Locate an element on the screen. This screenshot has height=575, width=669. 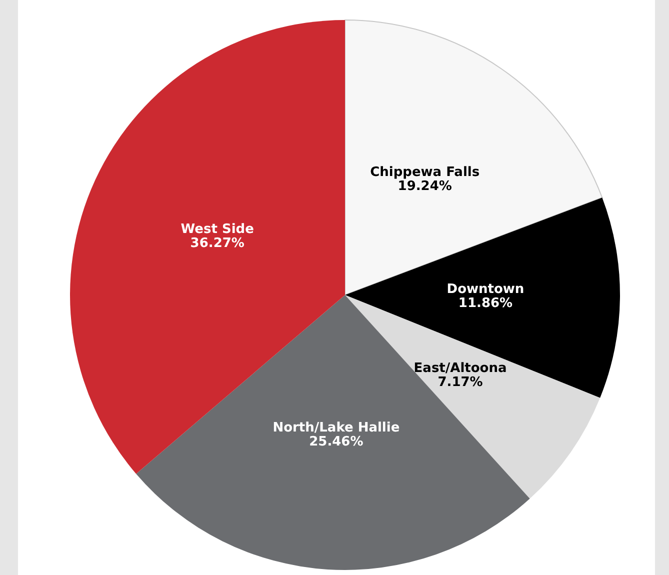
slice-label: Downtown is located at coordinates (485, 289).